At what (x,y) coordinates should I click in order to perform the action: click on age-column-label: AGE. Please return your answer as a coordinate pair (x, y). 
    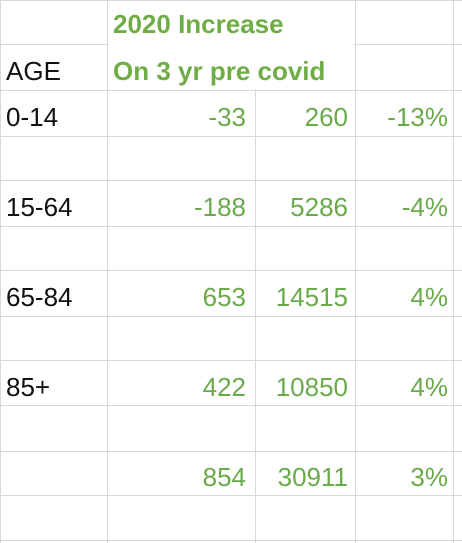
    Looking at the image, I should click on (33, 71).